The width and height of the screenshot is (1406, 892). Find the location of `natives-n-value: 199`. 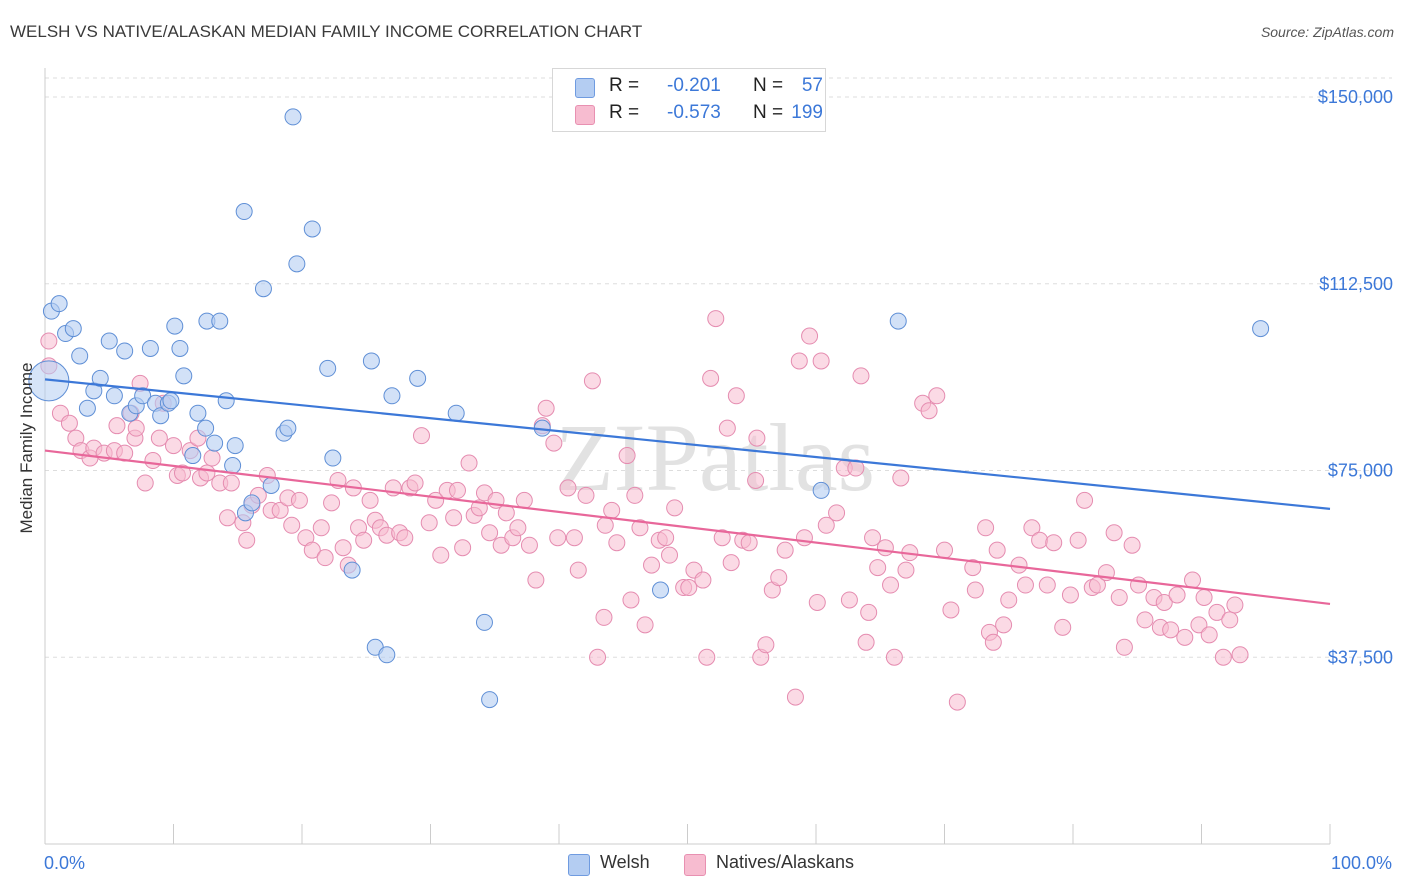

natives-n-value: 199 is located at coordinates (807, 112).